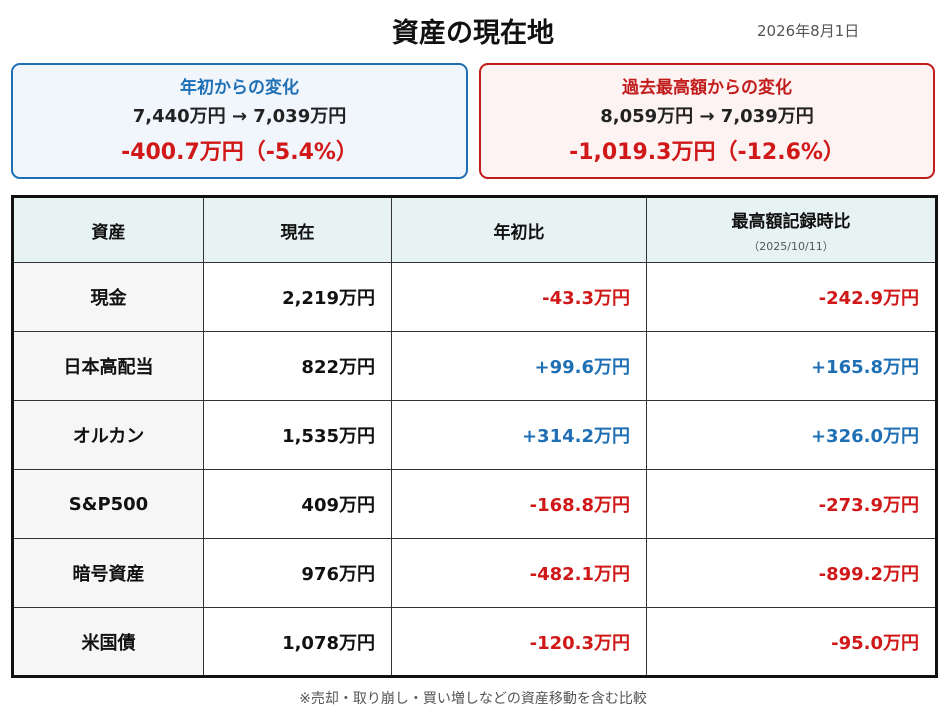 Image resolution: width=946 pixels, height=720 pixels. What do you see at coordinates (108, 297) in the screenshot?
I see `asset-name-cell: 現金` at bounding box center [108, 297].